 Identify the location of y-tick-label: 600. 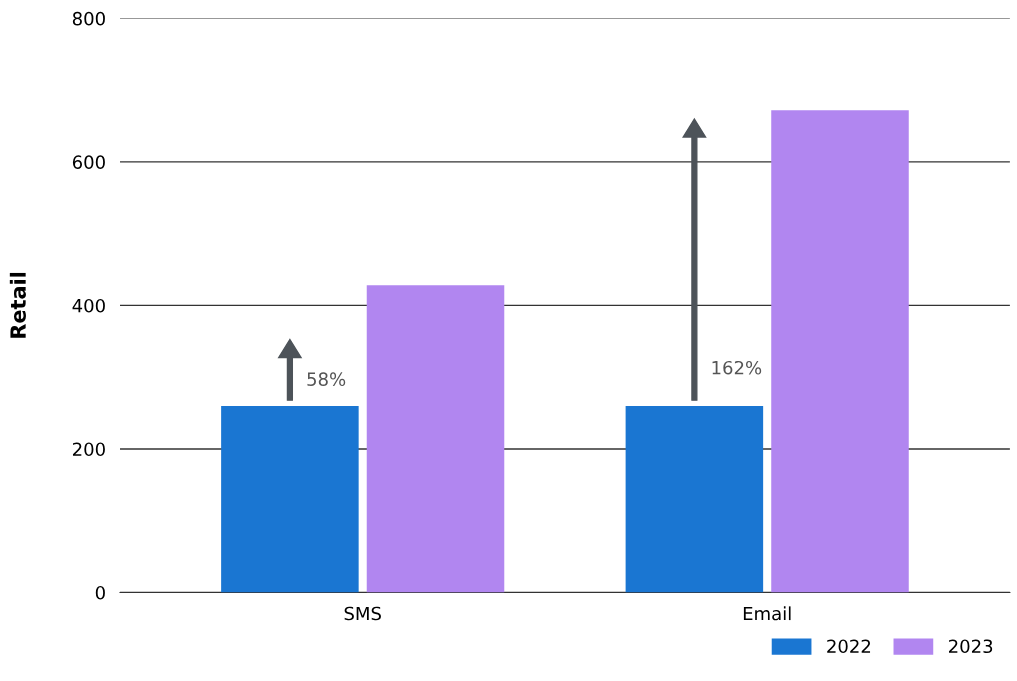
(88, 162).